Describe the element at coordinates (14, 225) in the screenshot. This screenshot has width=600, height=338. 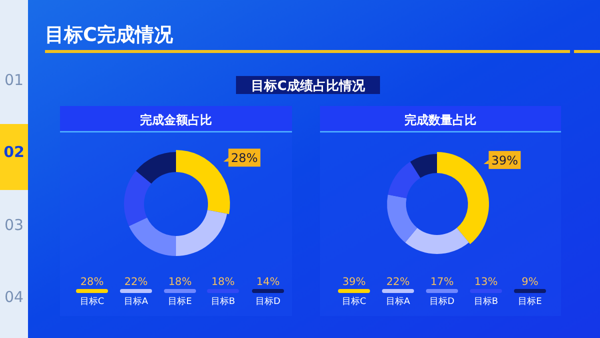
I see `text: 03` at that location.